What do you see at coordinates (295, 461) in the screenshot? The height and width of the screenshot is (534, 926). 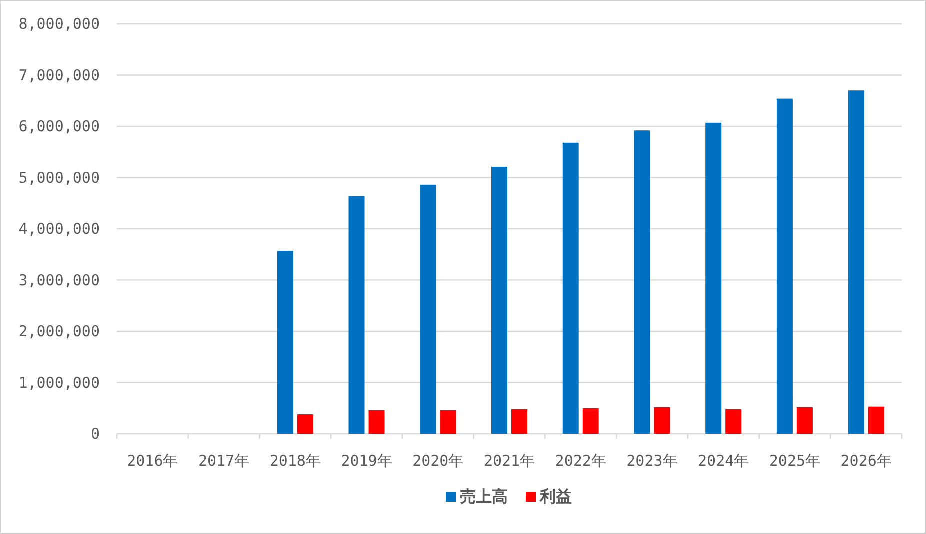 I see `x-tick-label: 2018年` at bounding box center [295, 461].